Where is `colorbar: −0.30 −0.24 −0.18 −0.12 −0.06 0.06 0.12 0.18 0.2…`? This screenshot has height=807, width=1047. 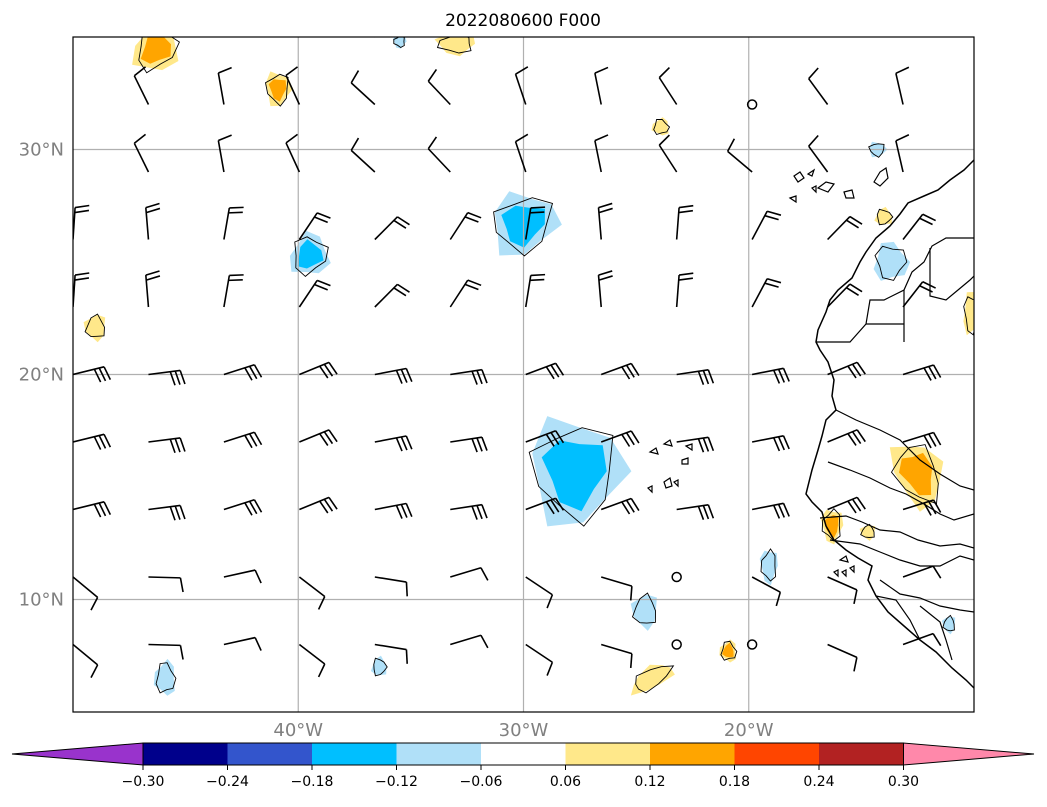 colorbar: −0.30 −0.24 −0.18 −0.12 −0.06 0.06 0.12 0.18 0.2… is located at coordinates (523, 766).